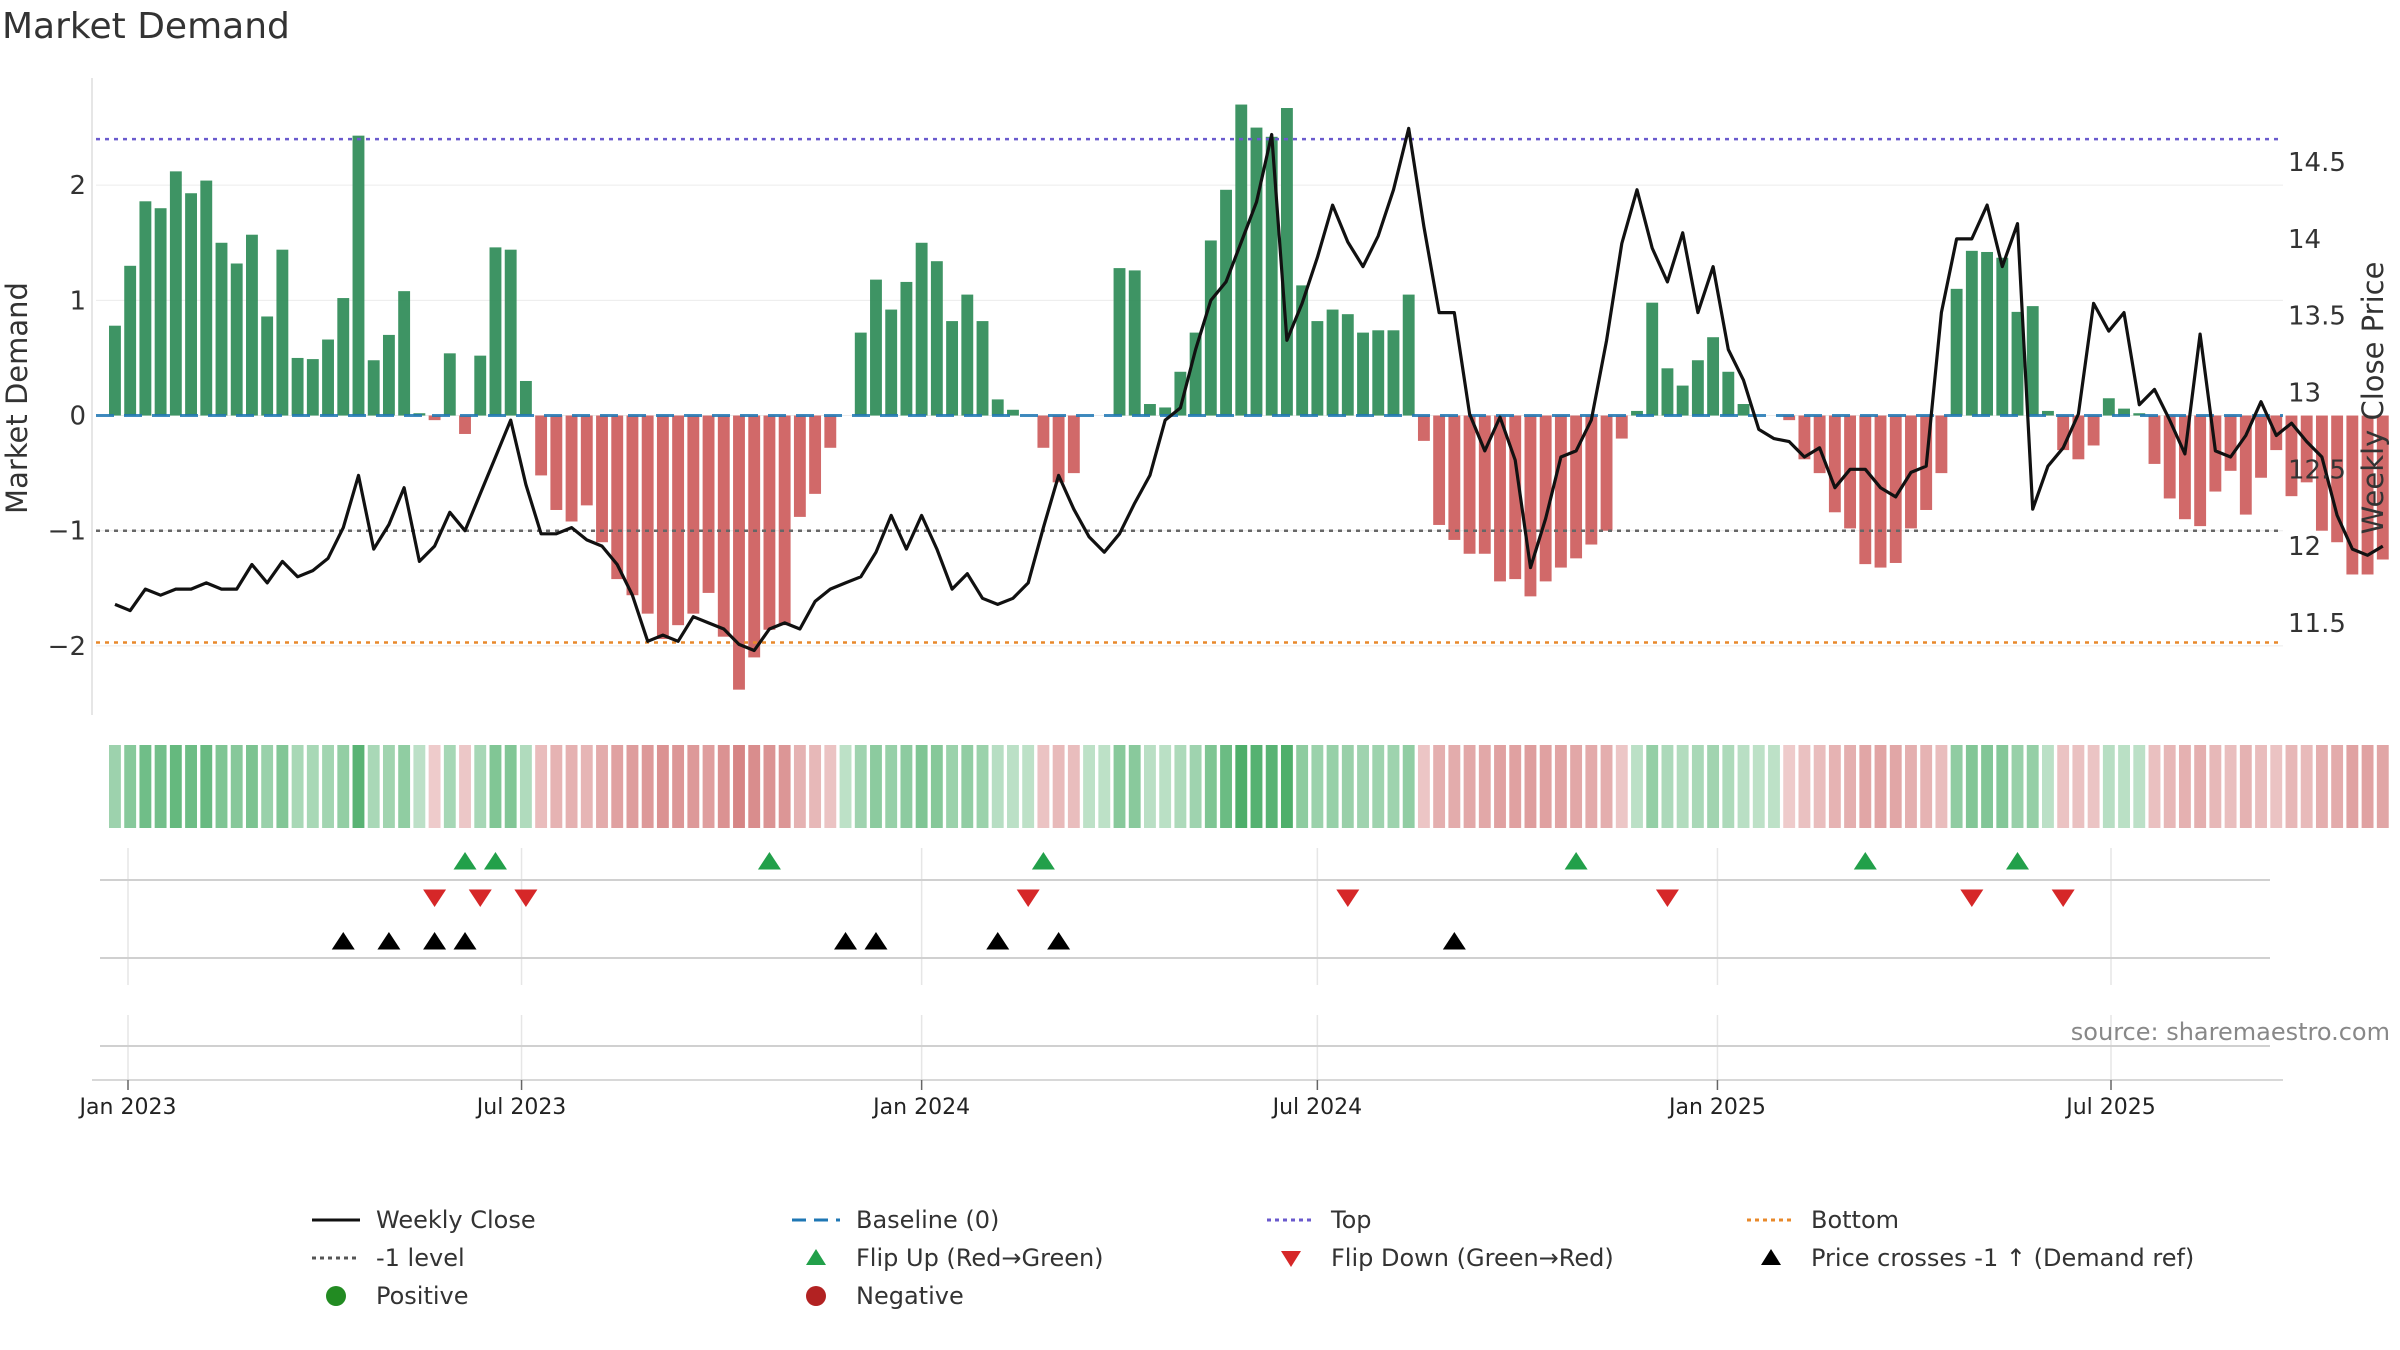  Describe the element at coordinates (1716, 1107) in the screenshot. I see `x-axis-tick-label: Jan 2025` at that location.